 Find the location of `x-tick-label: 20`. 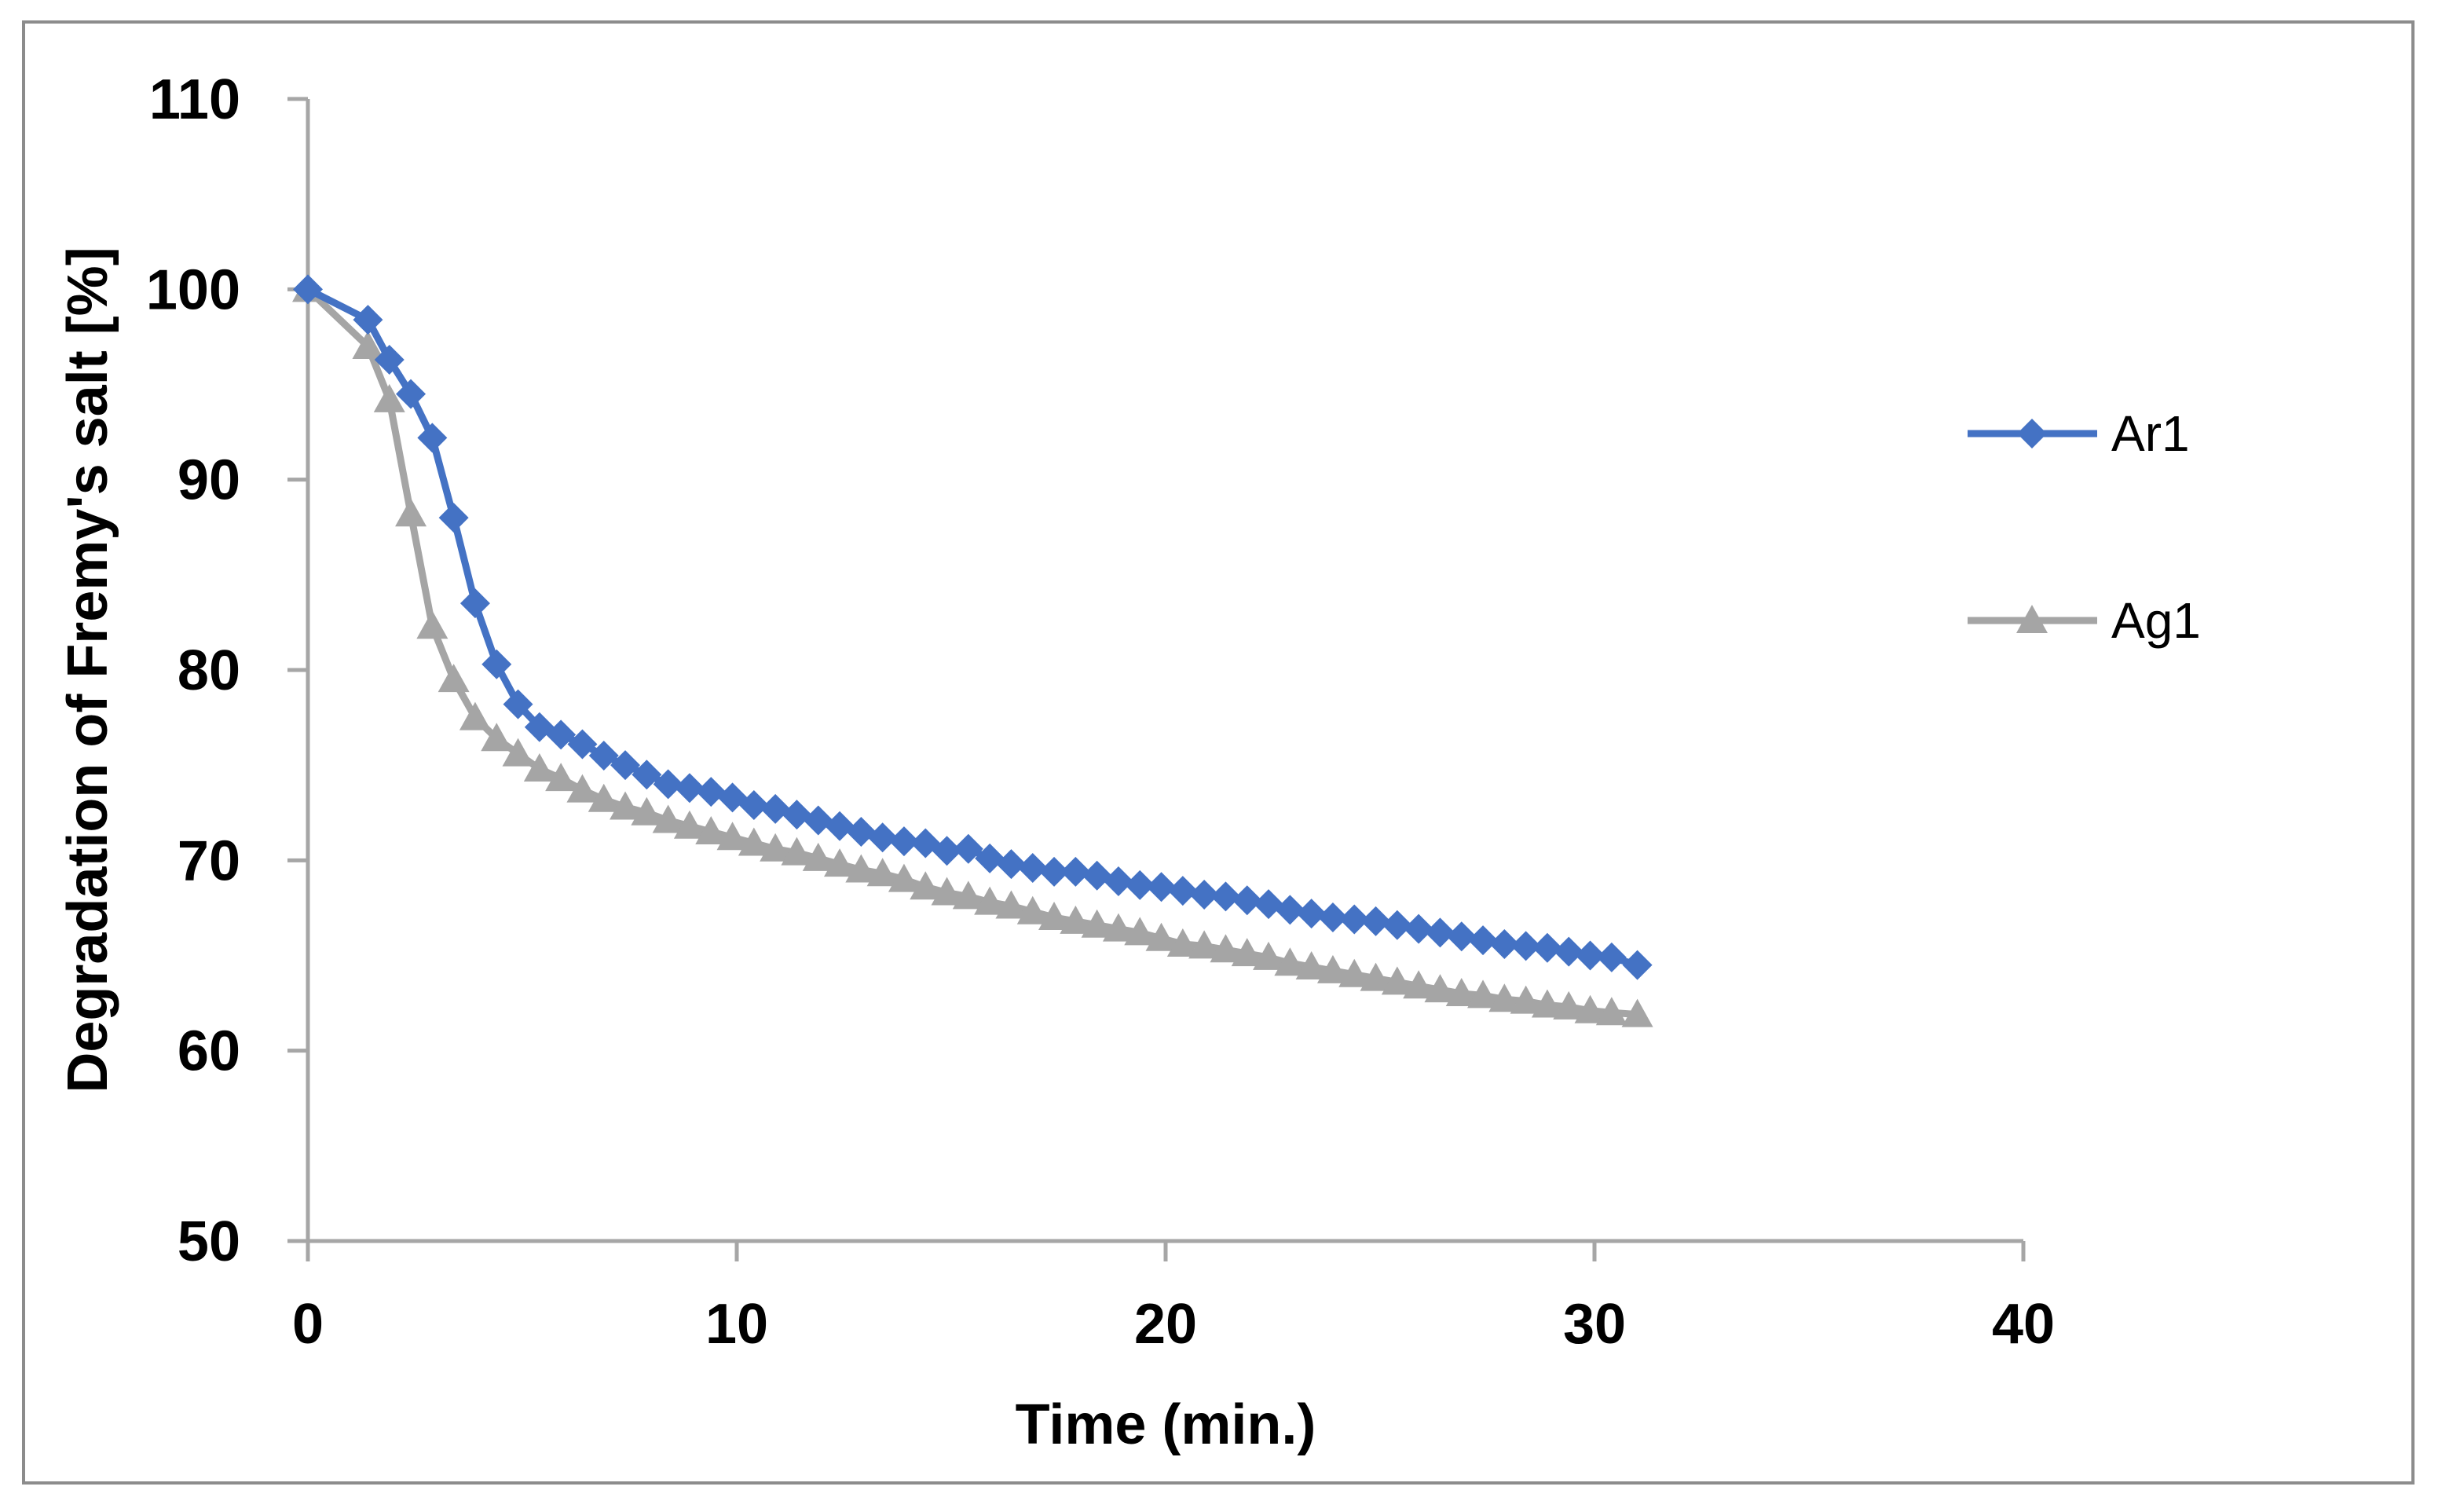

x-tick-label: 20 is located at coordinates (1165, 1324).